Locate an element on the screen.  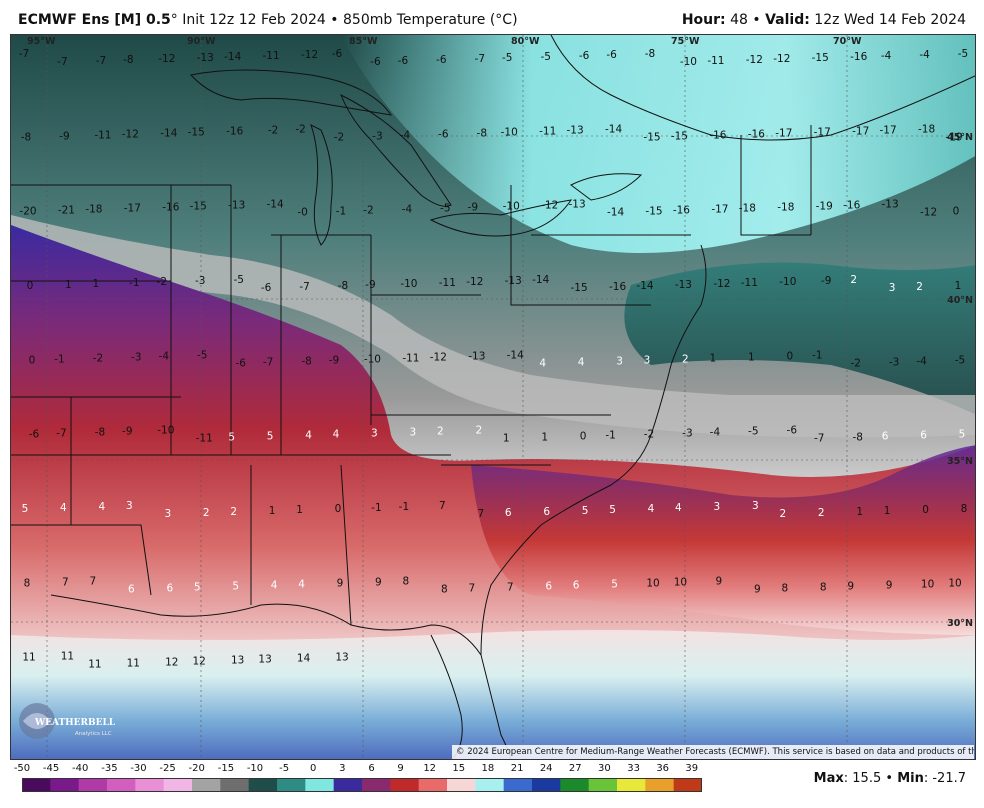
colorbar-tick-label: -20 is located at coordinates (196, 768).